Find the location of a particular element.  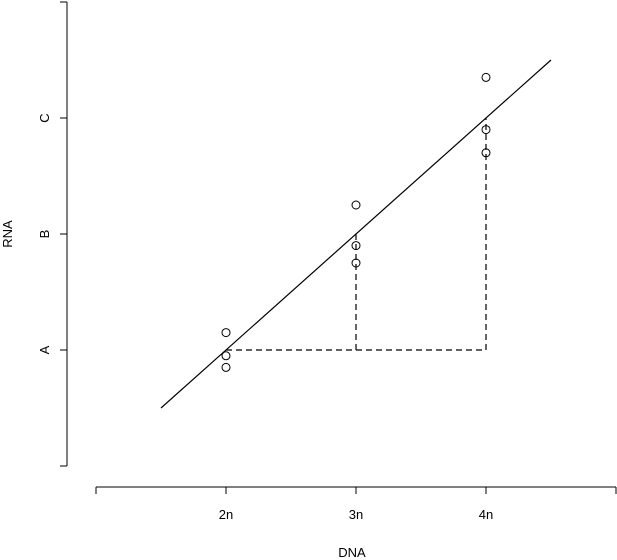

x-tick-label: 4n is located at coordinates (486, 514).